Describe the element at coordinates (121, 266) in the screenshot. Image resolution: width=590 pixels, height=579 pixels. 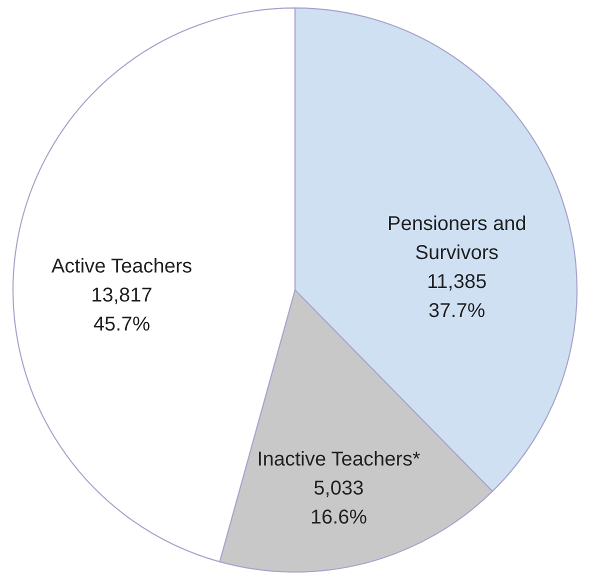
I see `slice-label: Active Teachers` at that location.